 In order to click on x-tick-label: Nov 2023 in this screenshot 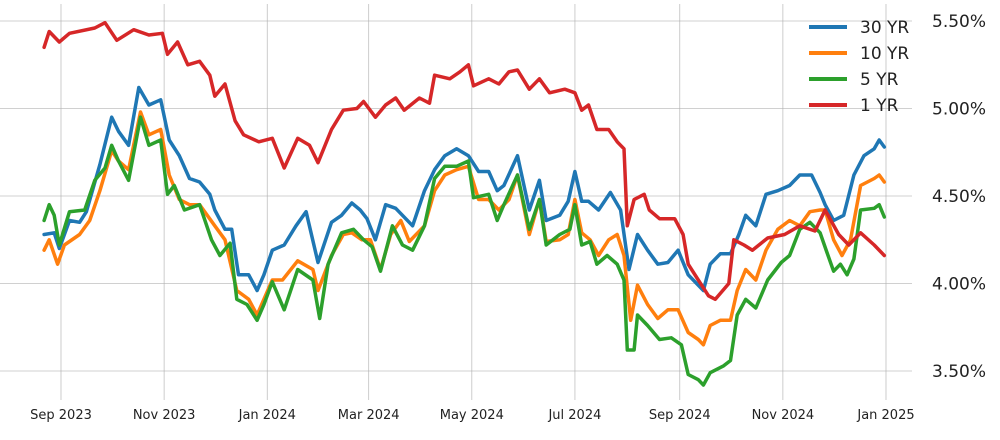, I will do `click(164, 415)`.